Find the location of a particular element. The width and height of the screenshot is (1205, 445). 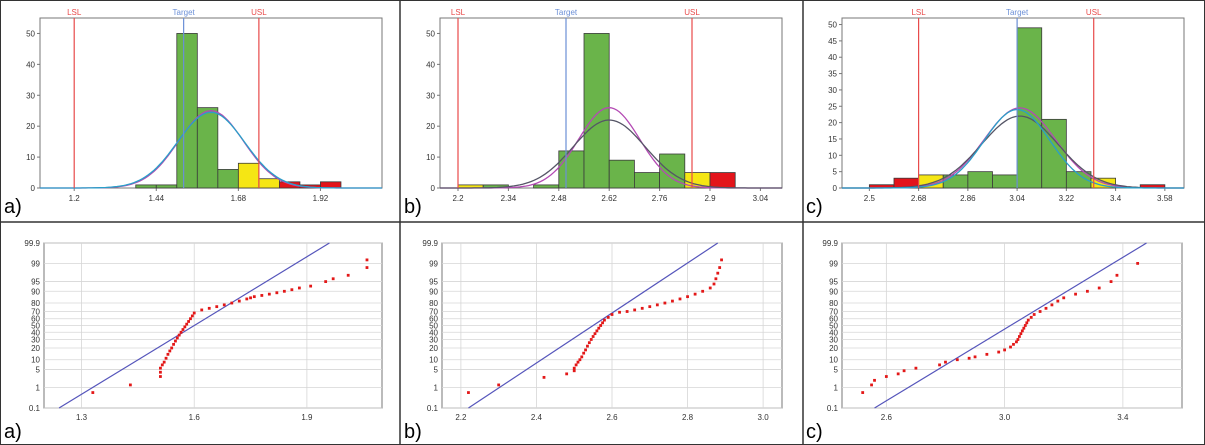

y-tick-label: 50 is located at coordinates (35, 326).